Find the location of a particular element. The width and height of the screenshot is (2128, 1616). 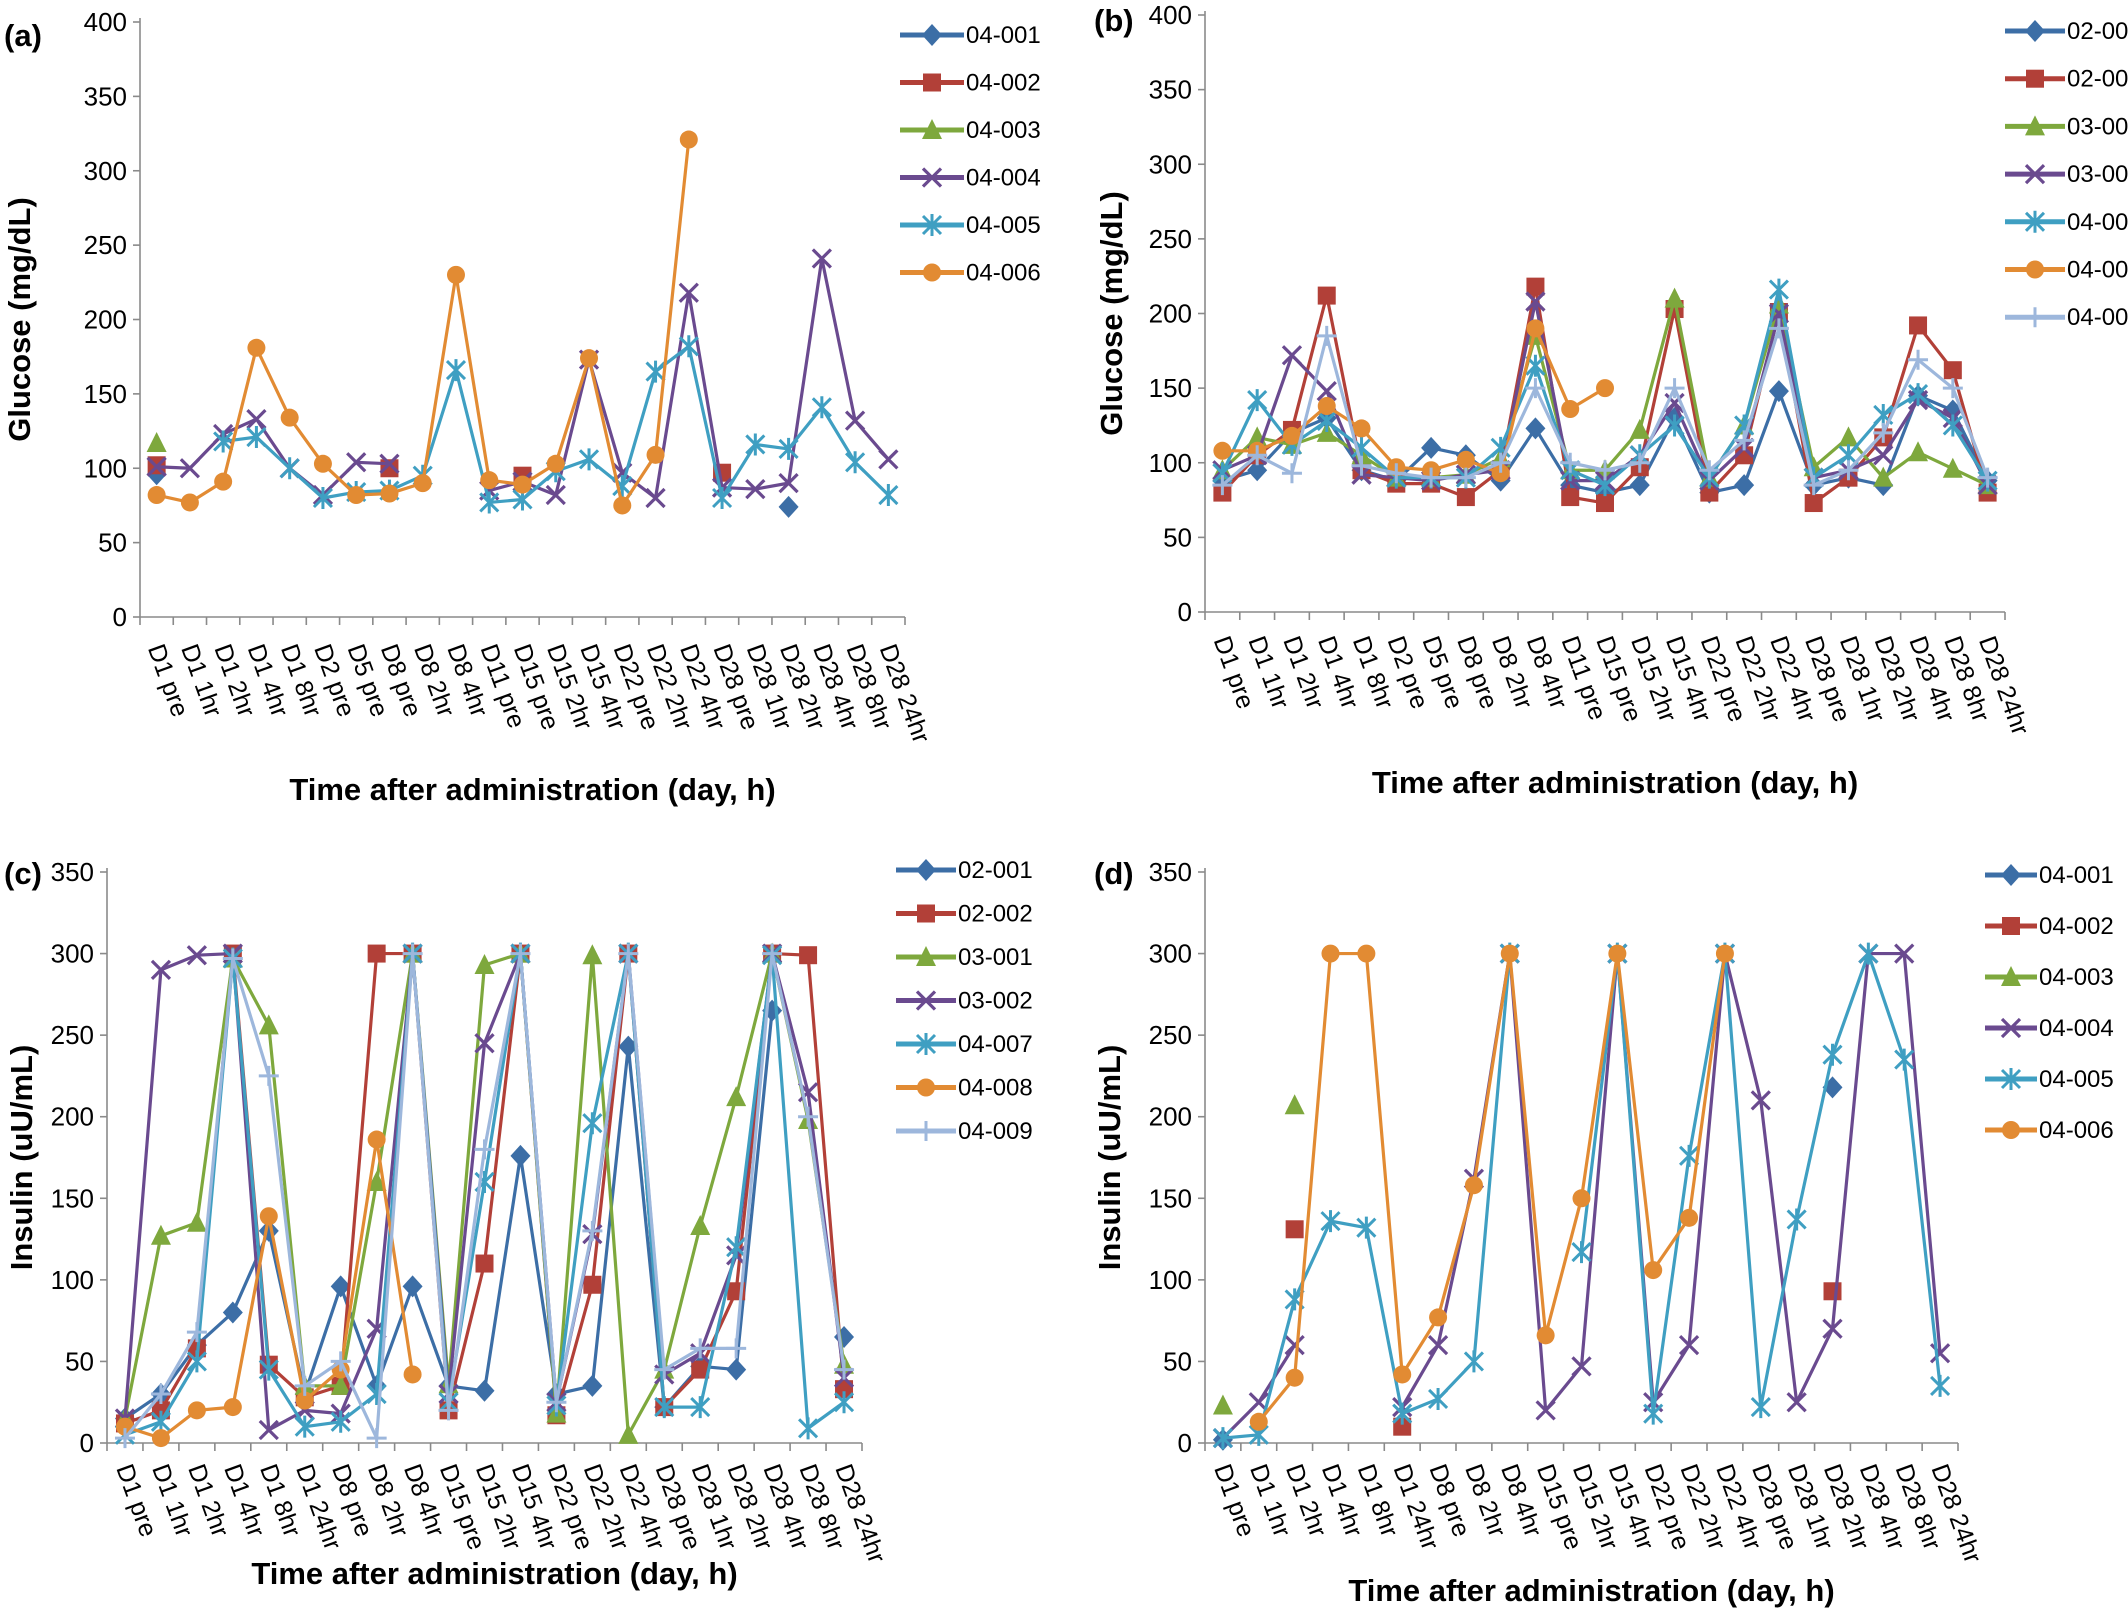

legend-entry: 04-009 is located at coordinates (964, 1131).